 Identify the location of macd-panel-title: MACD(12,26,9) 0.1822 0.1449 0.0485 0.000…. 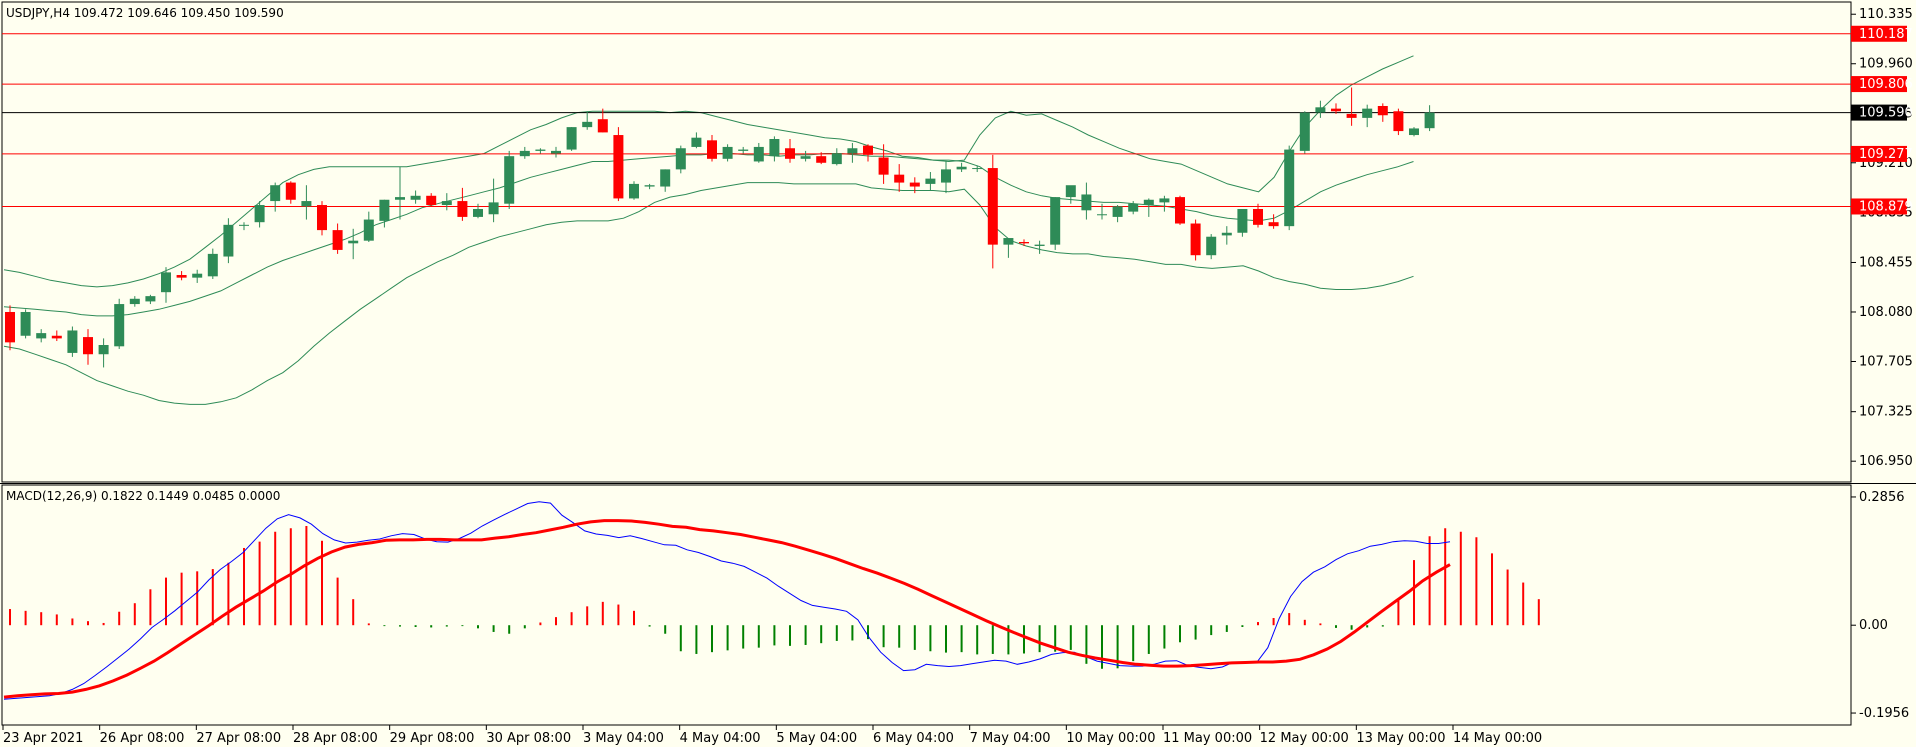
(143, 496).